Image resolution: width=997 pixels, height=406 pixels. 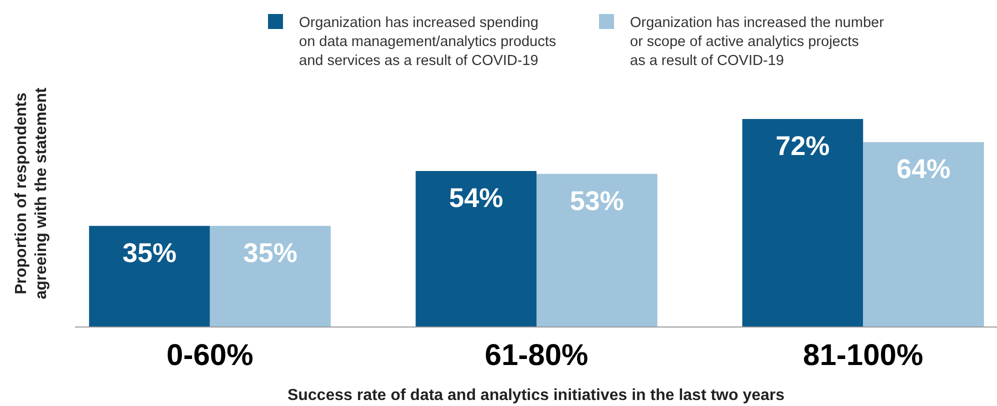 What do you see at coordinates (863, 355) in the screenshot?
I see `x-tick-label: 81-100%` at bounding box center [863, 355].